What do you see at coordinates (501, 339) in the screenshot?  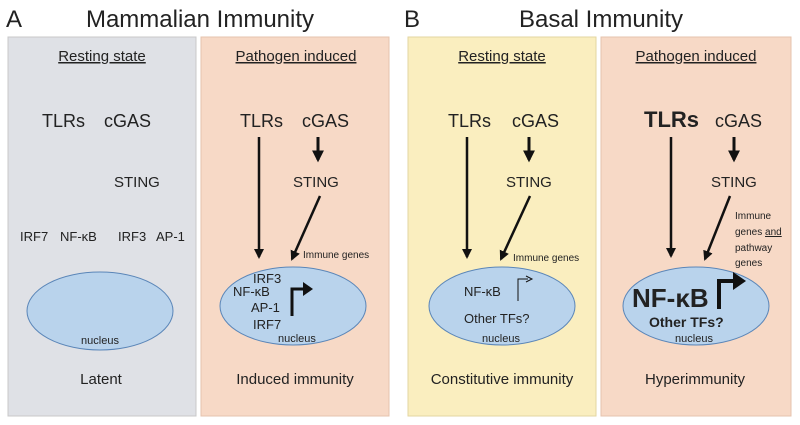 I see `panel-b-resting-nucleus-label: nucleus` at bounding box center [501, 339].